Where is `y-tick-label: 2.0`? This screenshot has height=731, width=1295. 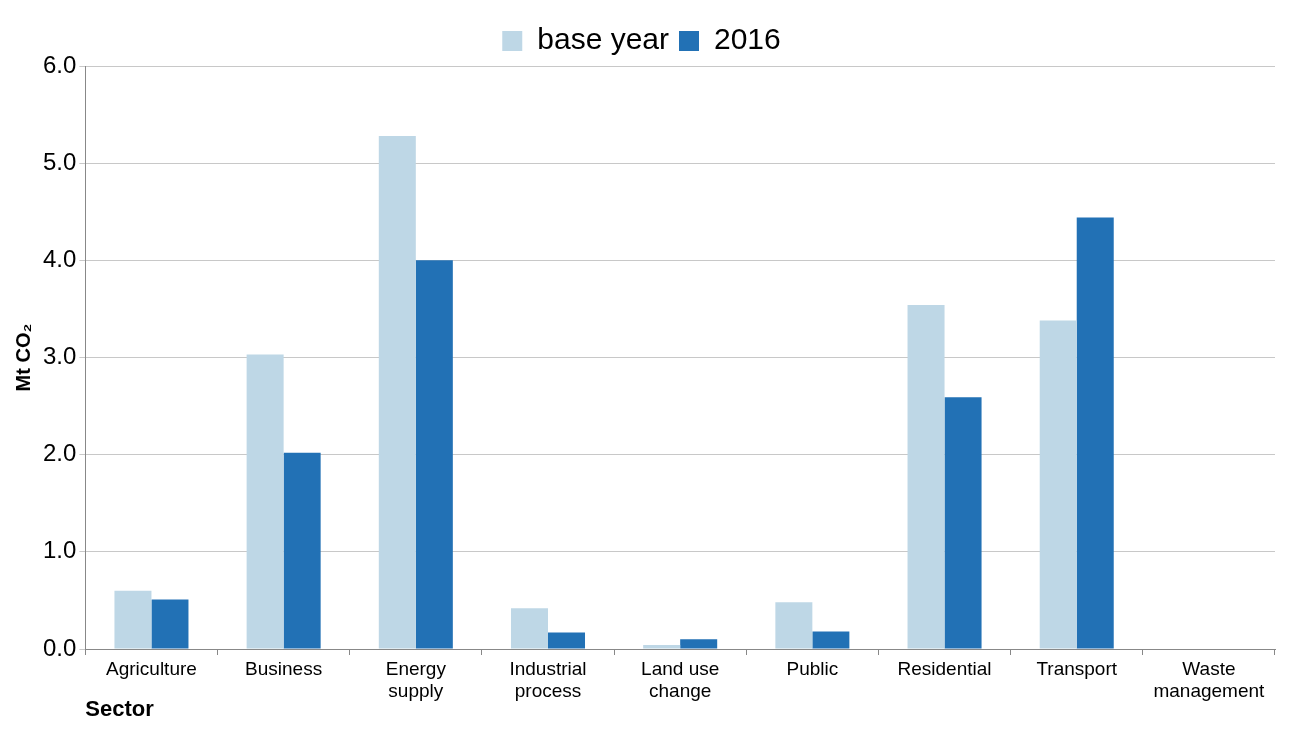 y-tick-label: 2.0 is located at coordinates (59, 453).